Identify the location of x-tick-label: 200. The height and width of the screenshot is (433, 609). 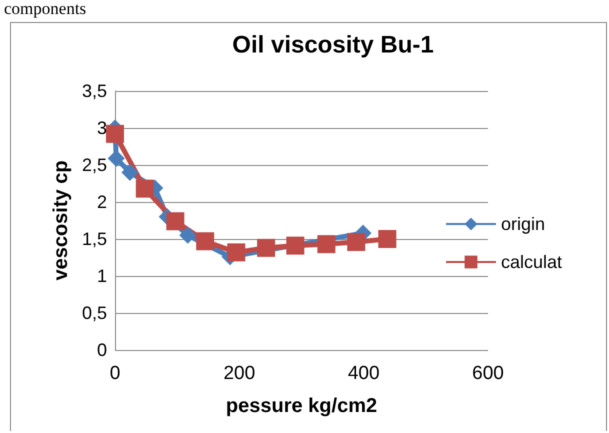
(239, 373).